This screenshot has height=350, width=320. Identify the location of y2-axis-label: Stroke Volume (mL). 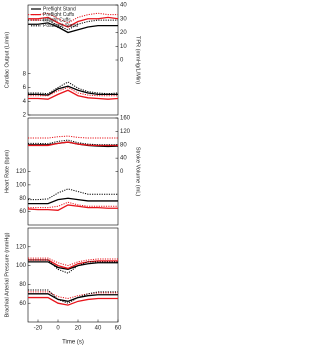
(138, 172).